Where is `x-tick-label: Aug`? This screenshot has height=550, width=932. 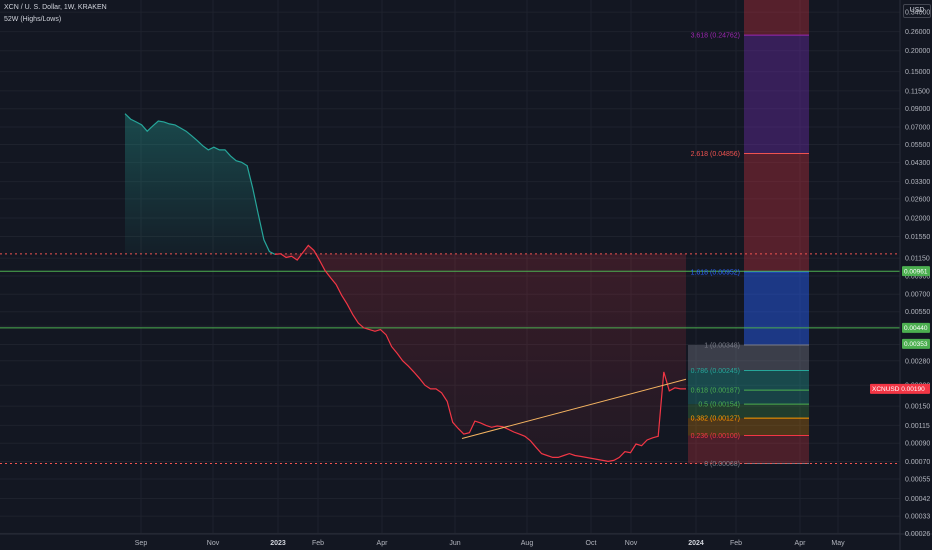
x-tick-label: Aug is located at coordinates (527, 543).